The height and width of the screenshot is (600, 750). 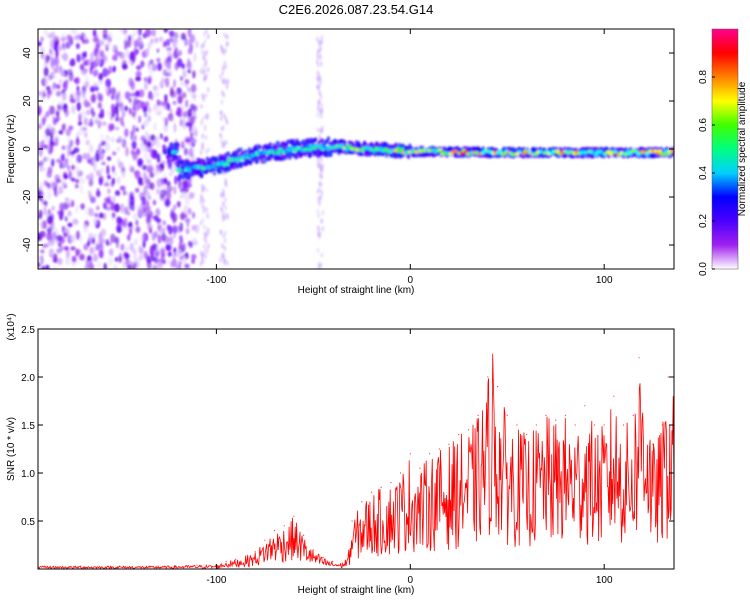 What do you see at coordinates (356, 9) in the screenshot?
I see `figure-title: C2E6.2026.087.23.54.G14` at bounding box center [356, 9].